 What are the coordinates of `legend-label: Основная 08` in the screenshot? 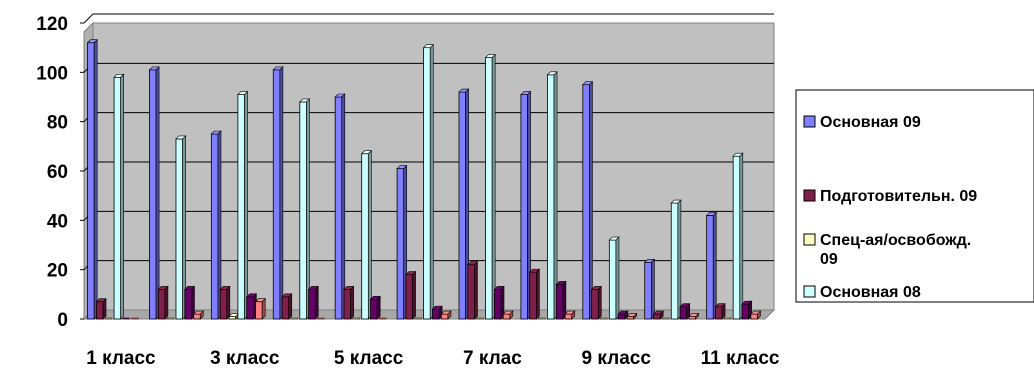 It's located at (870, 292).